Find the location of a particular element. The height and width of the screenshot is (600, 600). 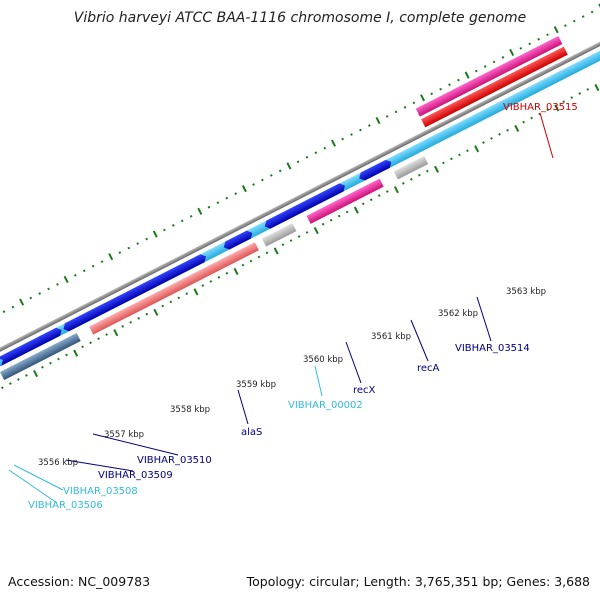

gene-label: VIBHAR_03506 is located at coordinates (65, 505).